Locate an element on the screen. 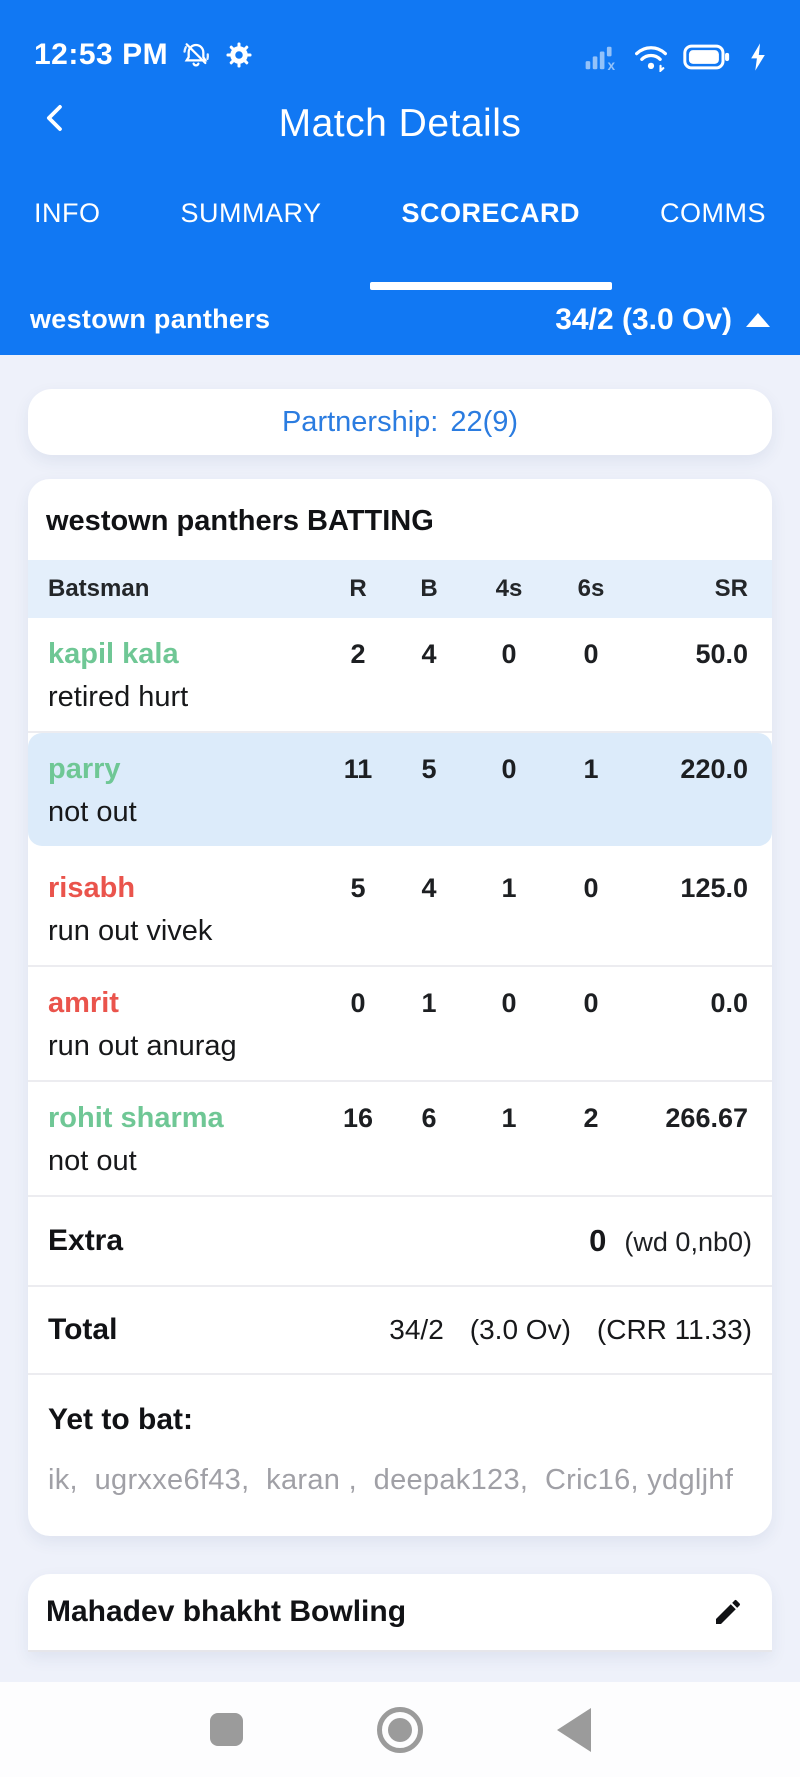  tab-info: INFO is located at coordinates (67, 213).